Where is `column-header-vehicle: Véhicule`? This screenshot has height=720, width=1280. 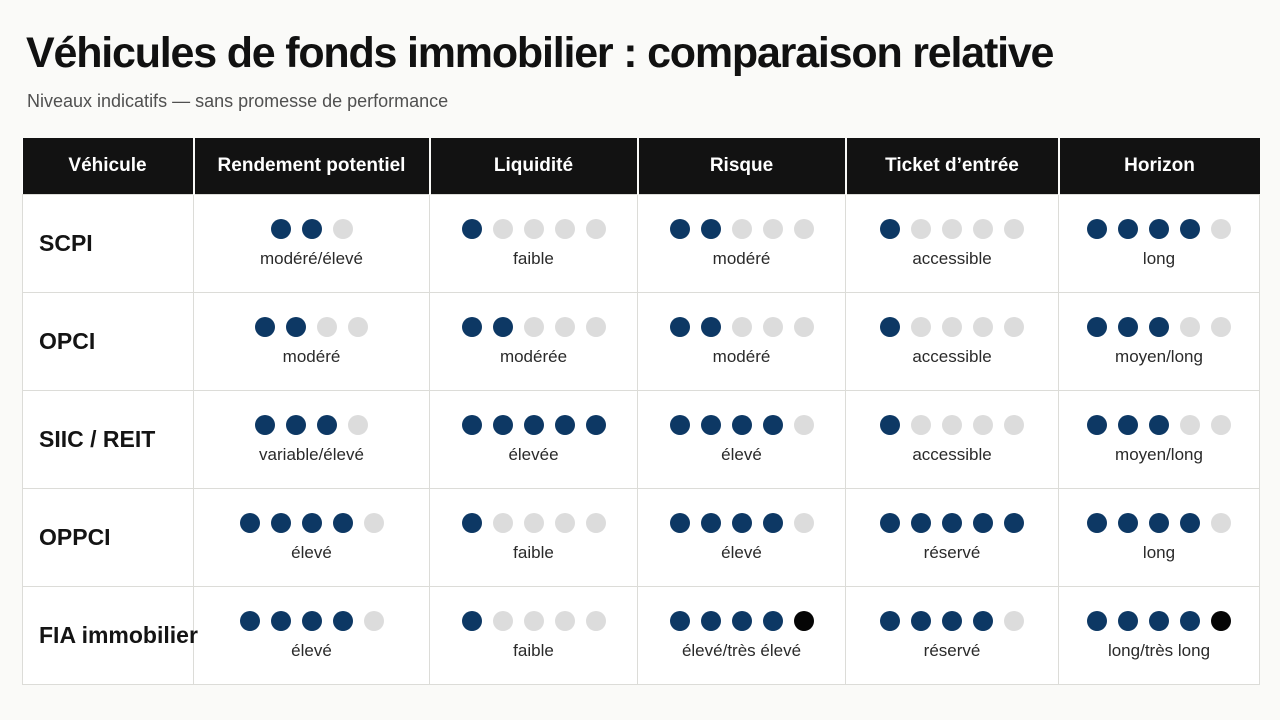 column-header-vehicle: Véhicule is located at coordinates (108, 166).